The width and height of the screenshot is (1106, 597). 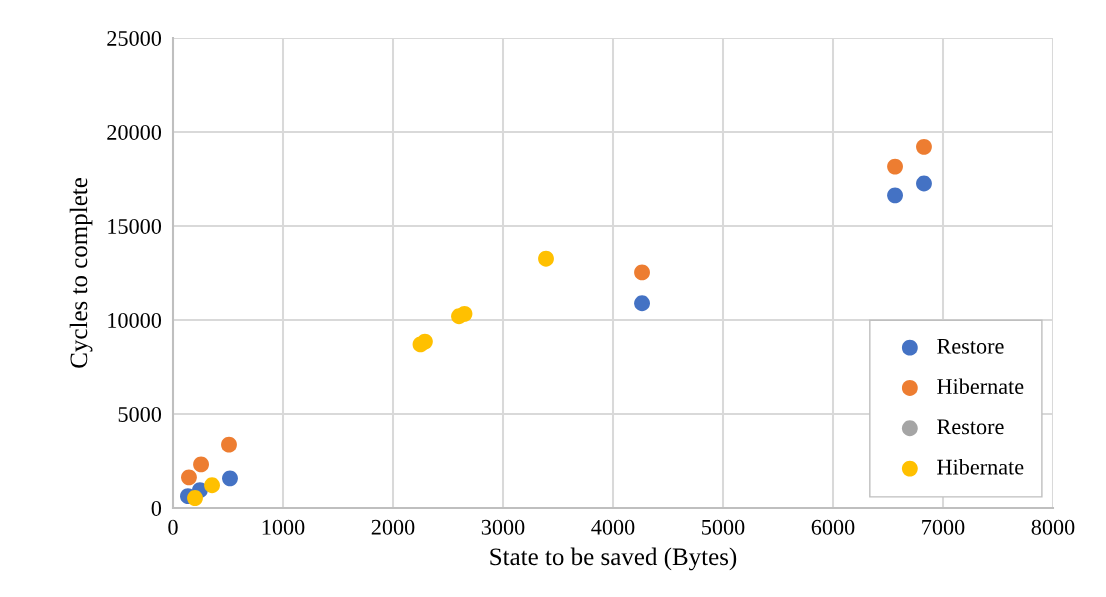 I want to click on y-tick-label: 10000, so click(x=135, y=320).